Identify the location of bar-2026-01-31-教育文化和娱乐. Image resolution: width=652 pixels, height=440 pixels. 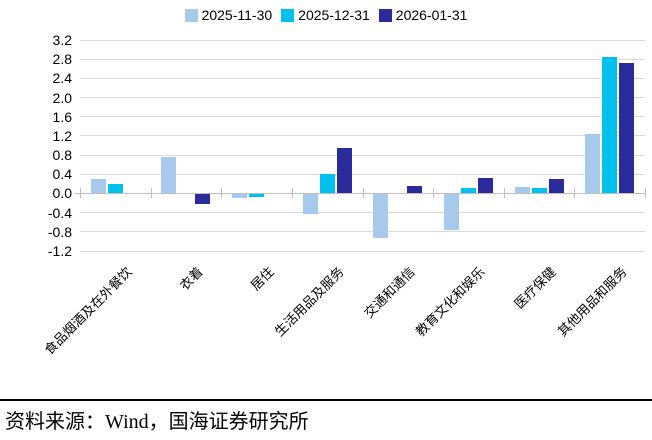
(485, 186).